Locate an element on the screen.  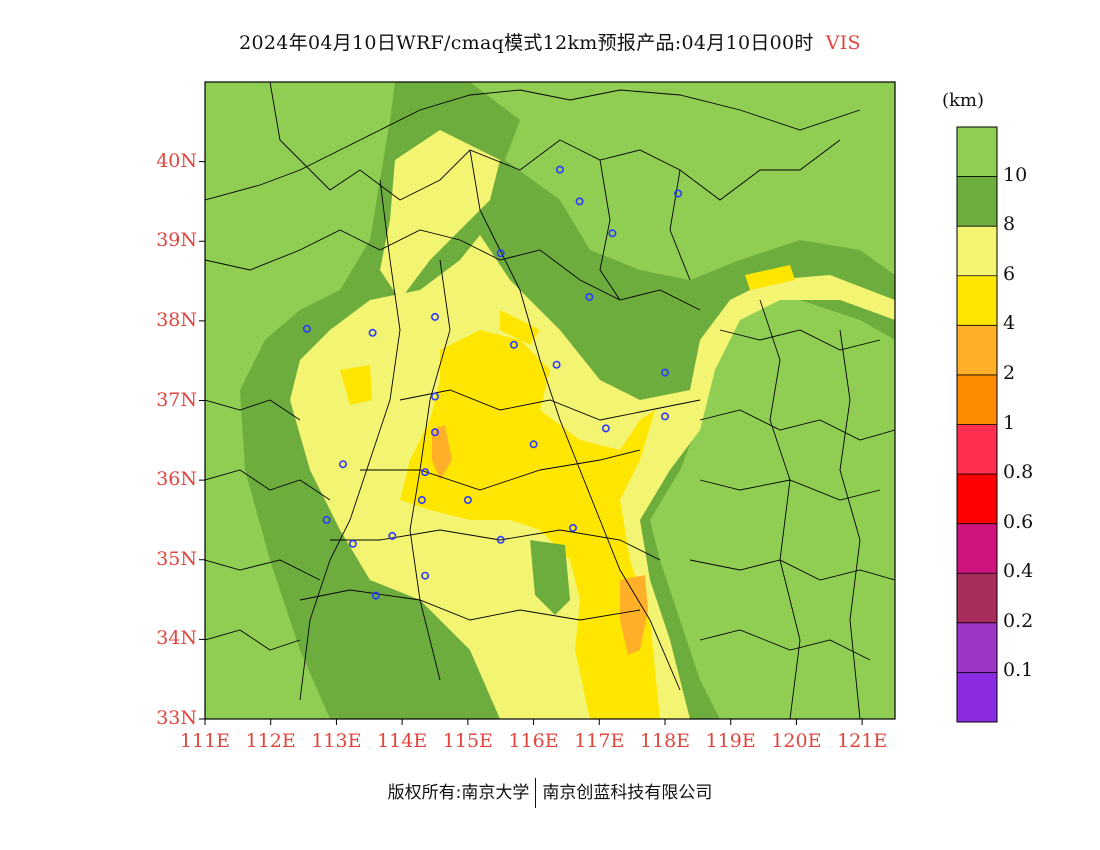
lon-tick-label: 115E is located at coordinates (467, 741).